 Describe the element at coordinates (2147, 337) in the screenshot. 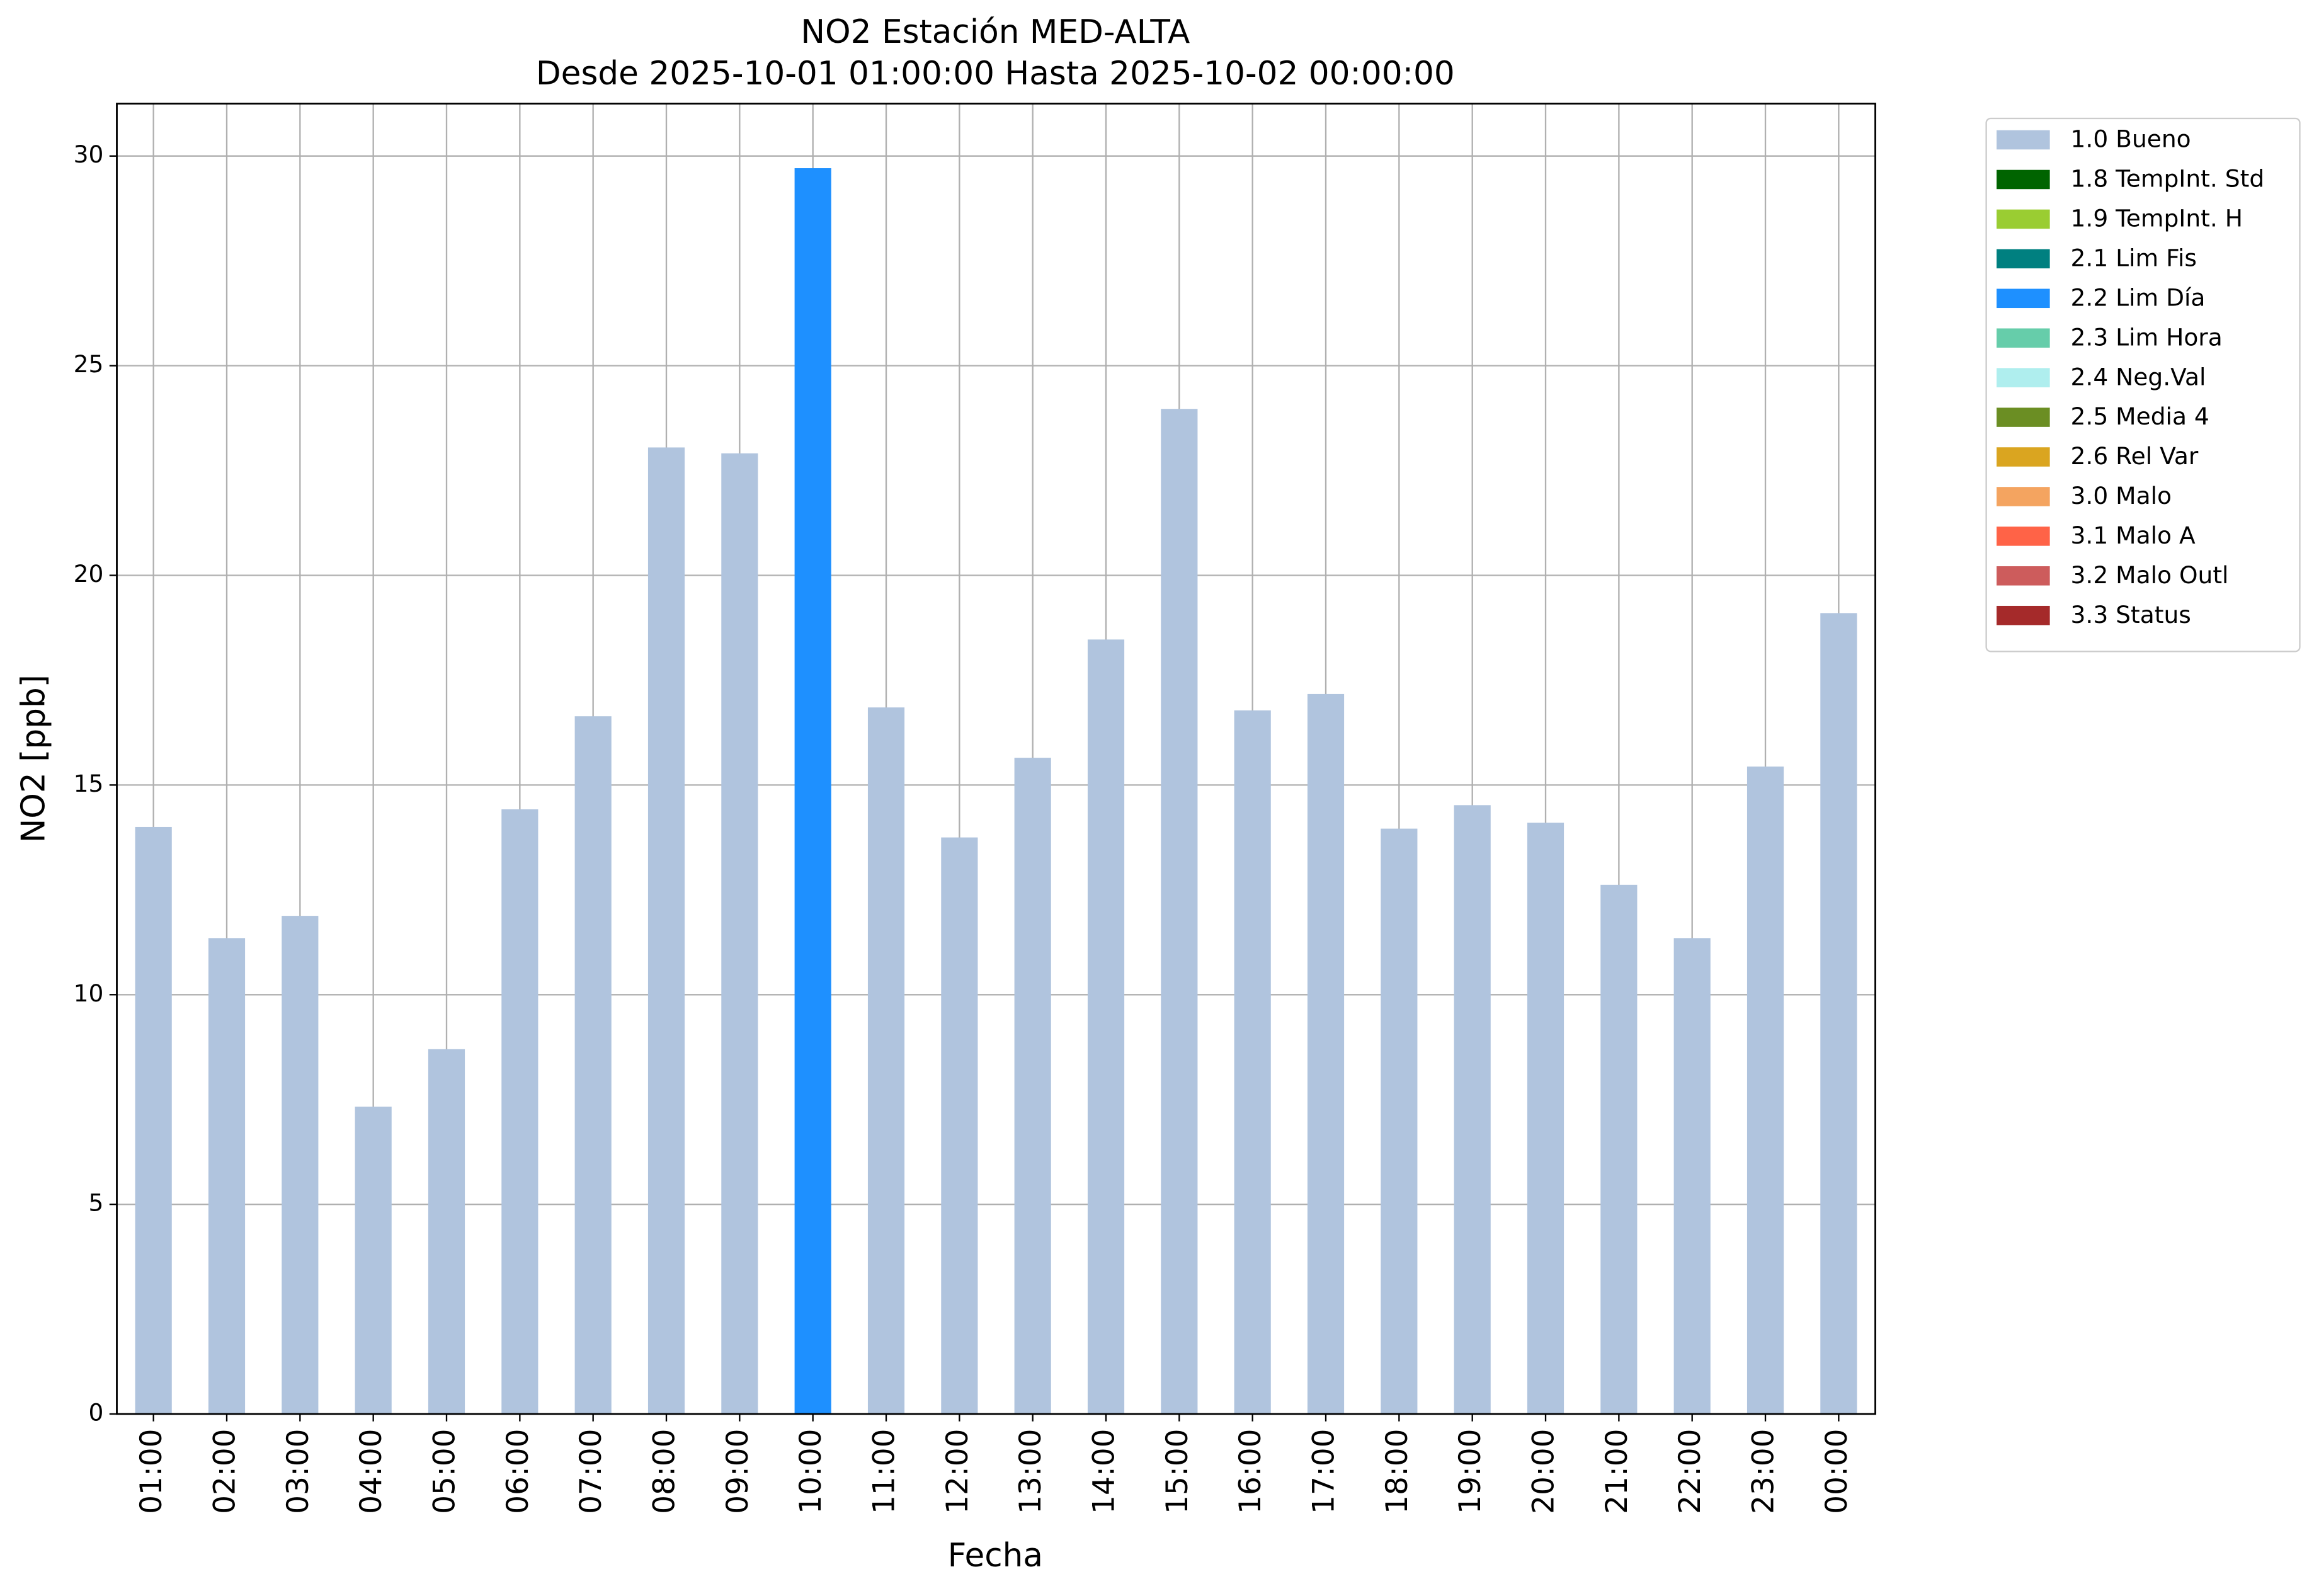

I see `legend-label: 2.3 Lim Hora` at that location.